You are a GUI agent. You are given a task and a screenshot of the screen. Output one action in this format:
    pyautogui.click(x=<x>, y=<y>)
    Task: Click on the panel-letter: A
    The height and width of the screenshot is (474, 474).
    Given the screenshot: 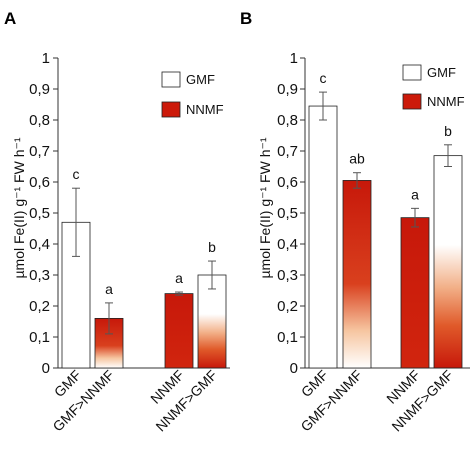 What is the action you would take?
    pyautogui.click(x=10, y=18)
    